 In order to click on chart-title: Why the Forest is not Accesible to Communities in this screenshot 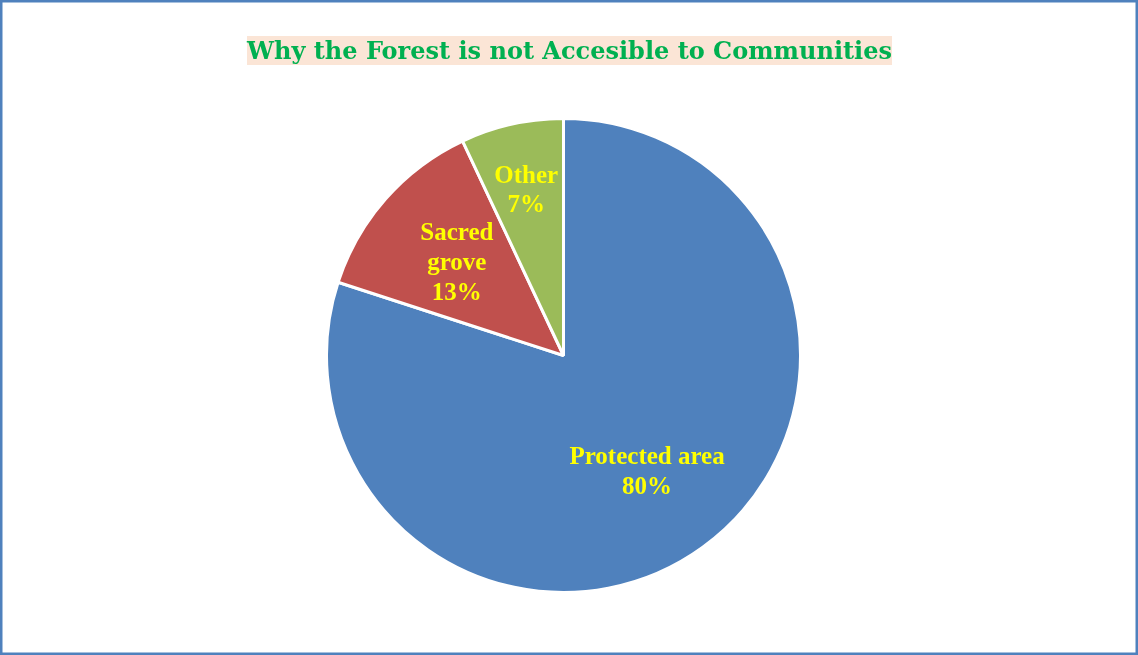, I will do `click(569, 50)`.